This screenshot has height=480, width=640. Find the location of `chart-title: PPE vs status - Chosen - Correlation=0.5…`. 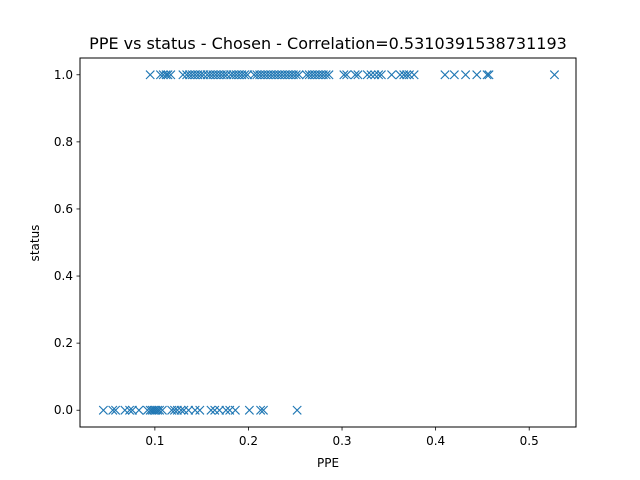

chart-title: PPE vs status - Chosen - Correlation=0.5… is located at coordinates (328, 43).